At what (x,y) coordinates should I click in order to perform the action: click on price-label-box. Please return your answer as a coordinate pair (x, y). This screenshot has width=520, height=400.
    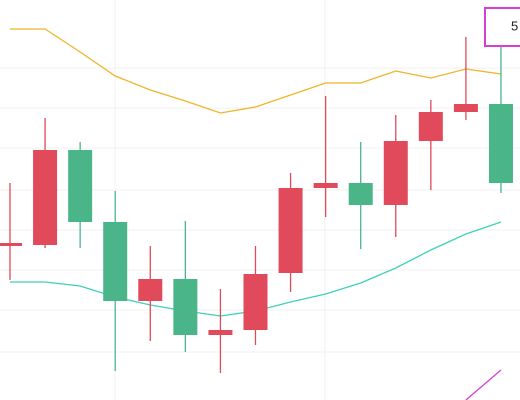
    Looking at the image, I should click on (502, 27).